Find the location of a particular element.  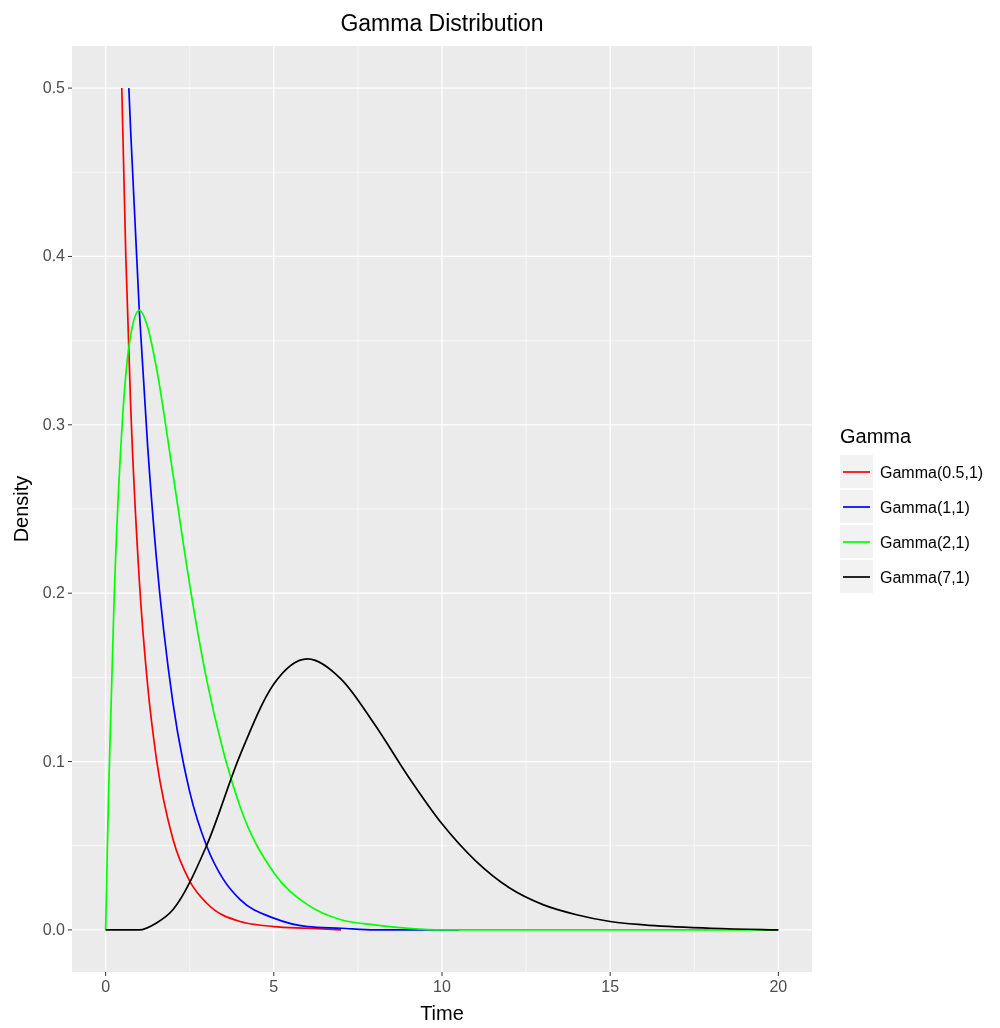

y-tick-label: 0.0 is located at coordinates (54, 929).